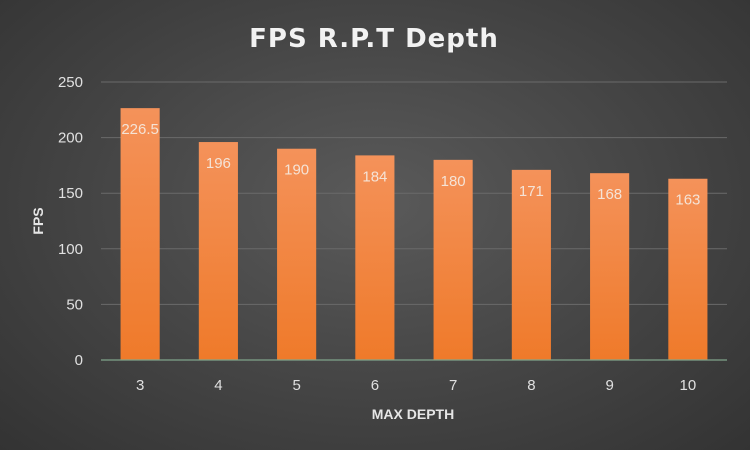 This screenshot has width=750, height=450. Describe the element at coordinates (218, 385) in the screenshot. I see `x-tick-label: 4` at that location.